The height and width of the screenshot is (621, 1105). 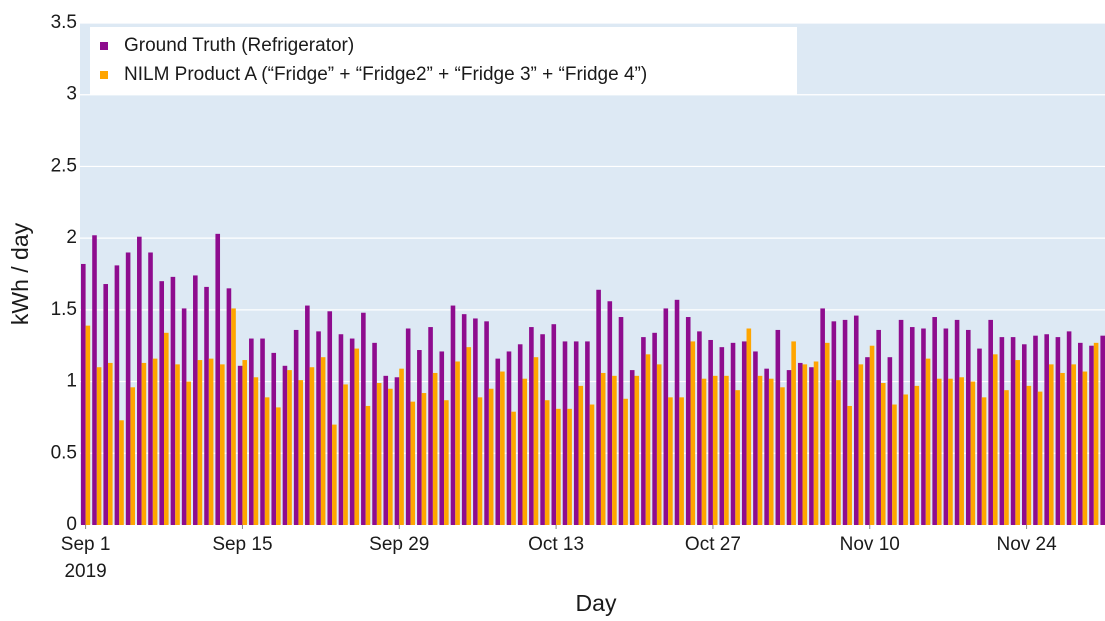 I want to click on y-tick-label: 1, so click(x=71, y=381).